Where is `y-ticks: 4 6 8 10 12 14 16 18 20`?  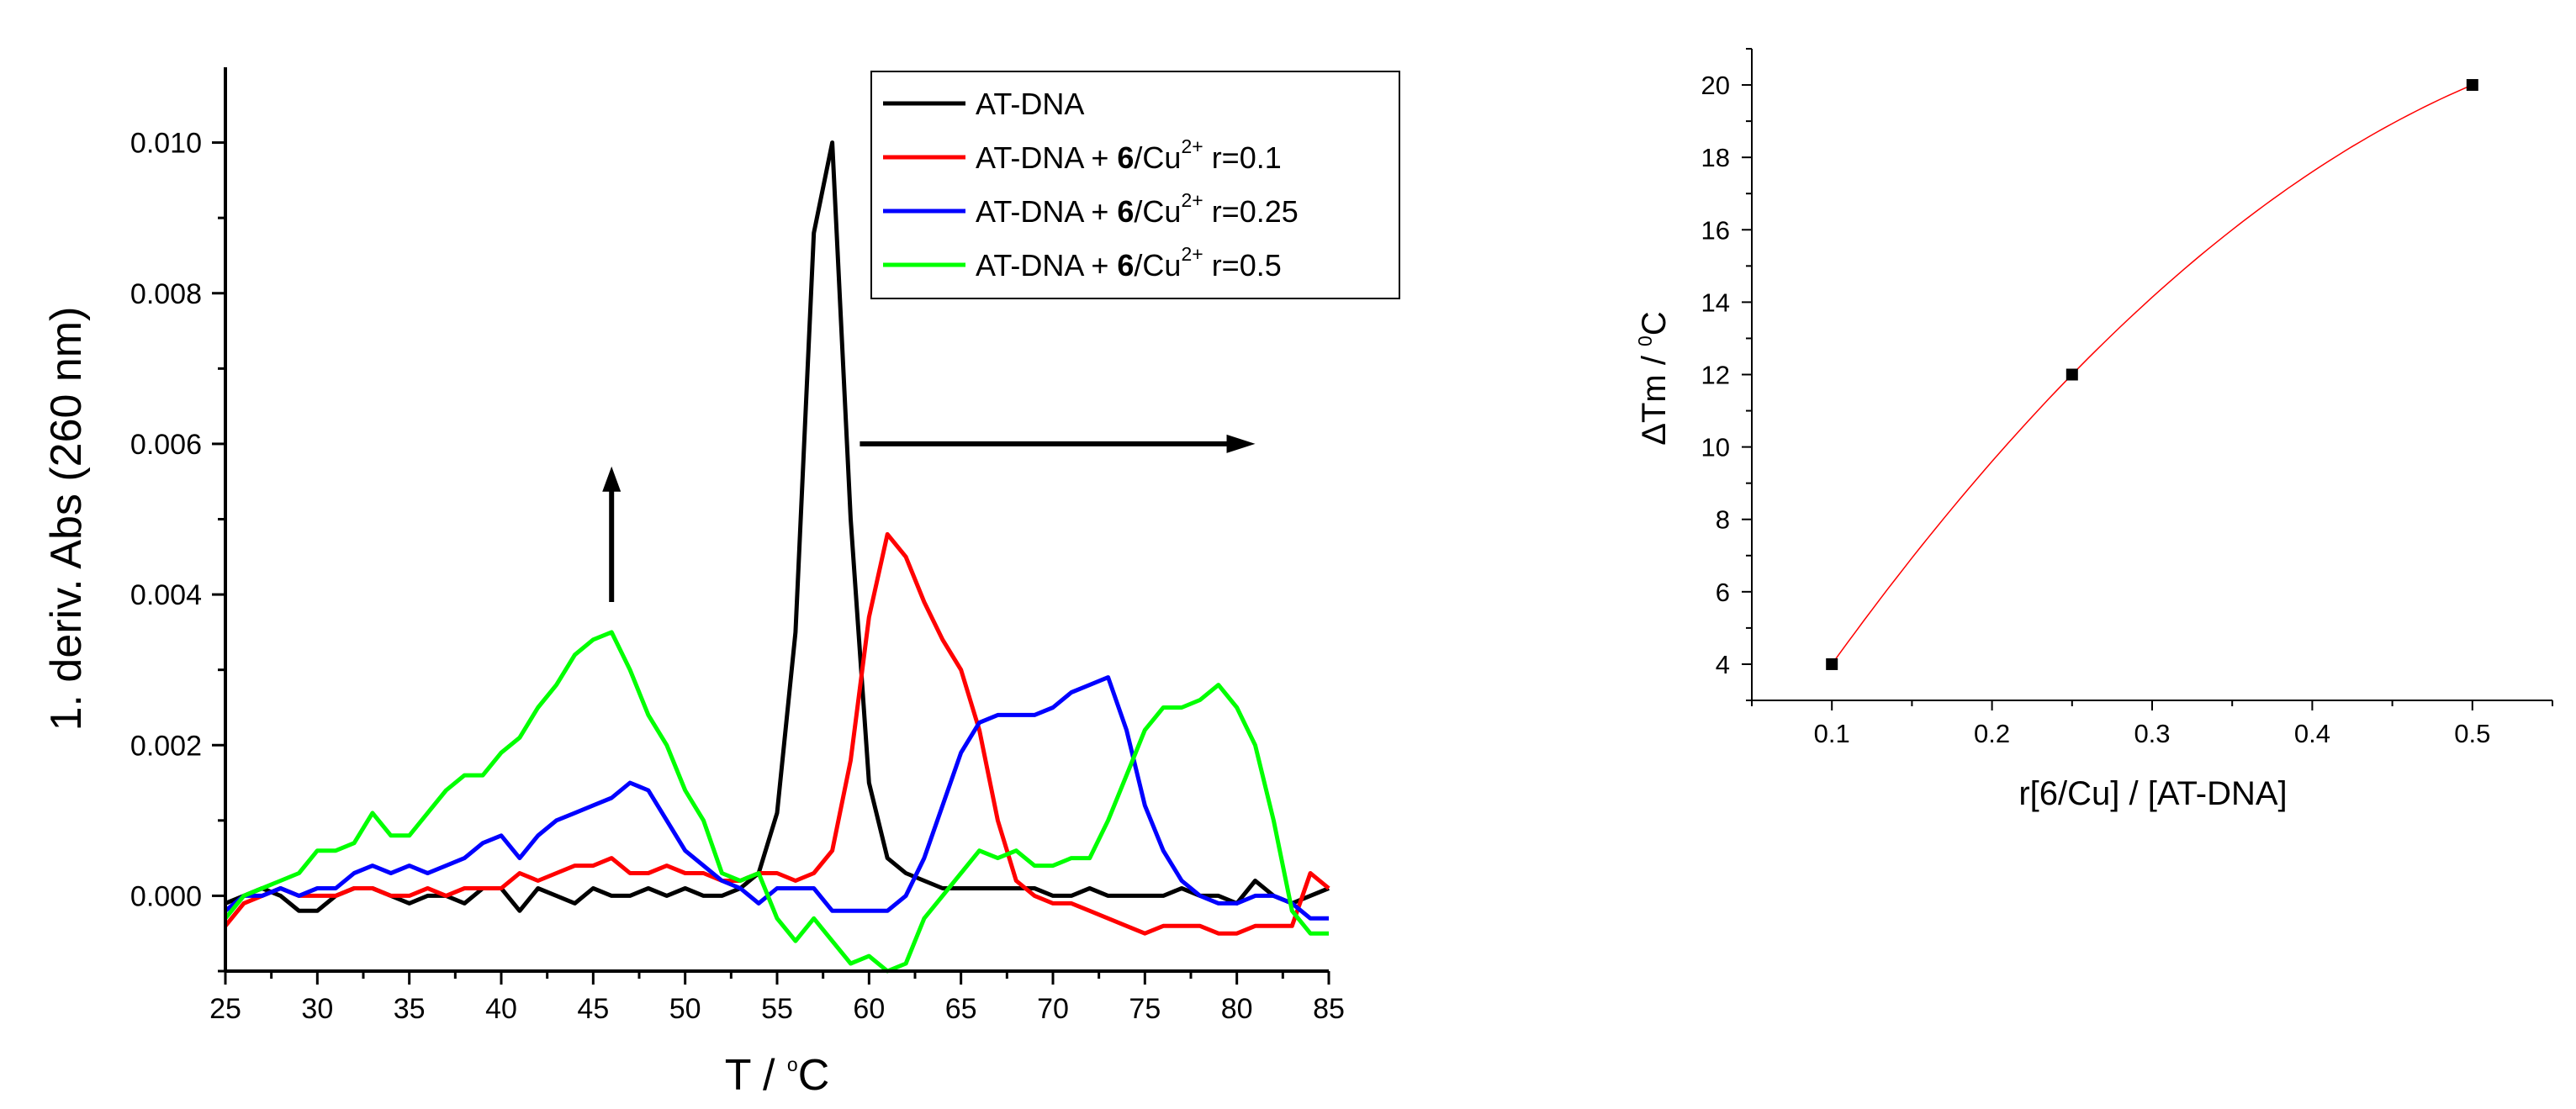
y-ticks: 4 6 8 10 12 14 16 18 20 is located at coordinates (1726, 374).